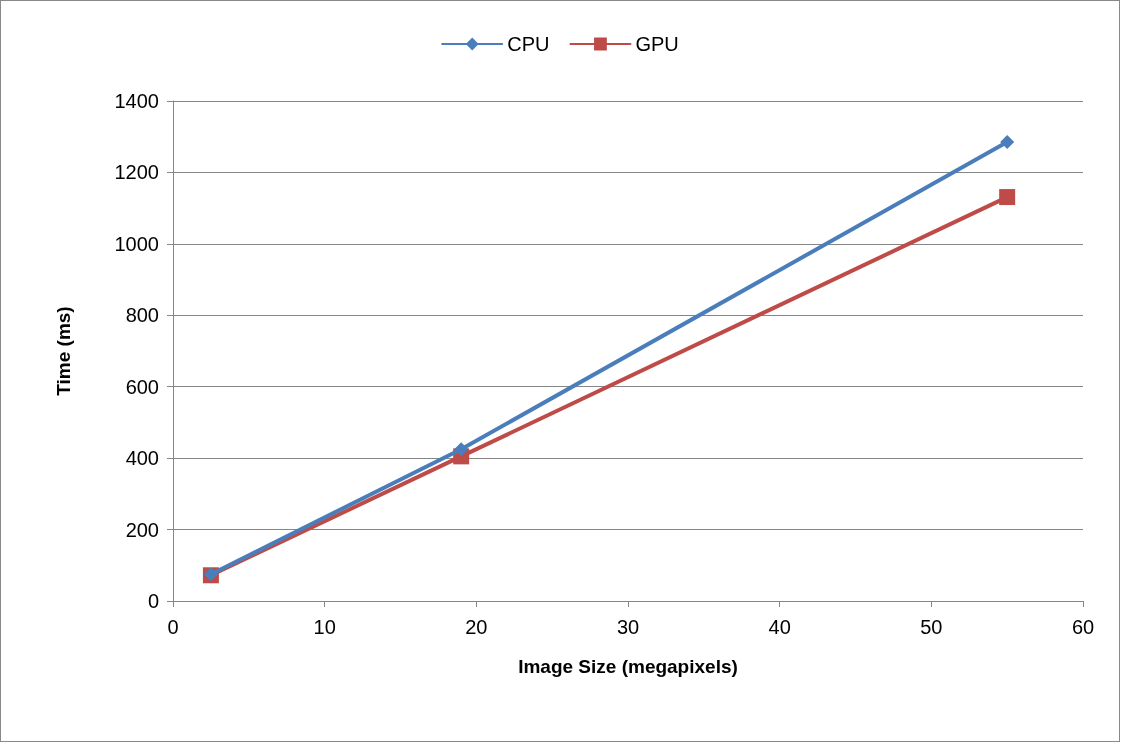 The height and width of the screenshot is (744, 1122). What do you see at coordinates (779, 627) in the screenshot?
I see `x-tick-label: 40` at bounding box center [779, 627].